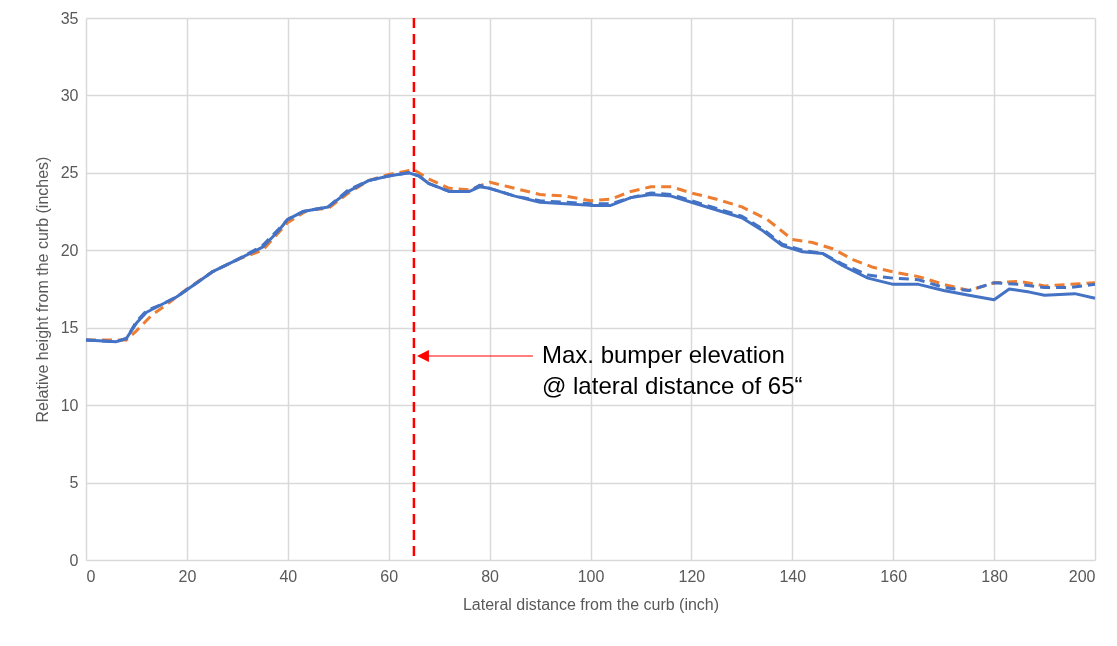 Image resolution: width=1117 pixels, height=646 pixels. I want to click on y-tick-label: 5, so click(74, 483).